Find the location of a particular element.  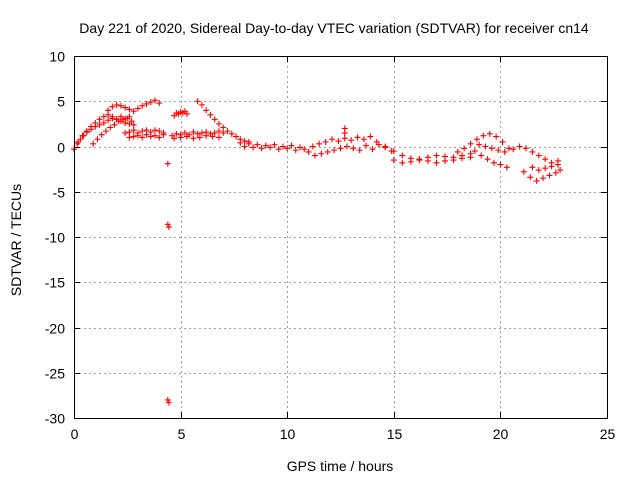

x-tick-label: 25 is located at coordinates (608, 434).